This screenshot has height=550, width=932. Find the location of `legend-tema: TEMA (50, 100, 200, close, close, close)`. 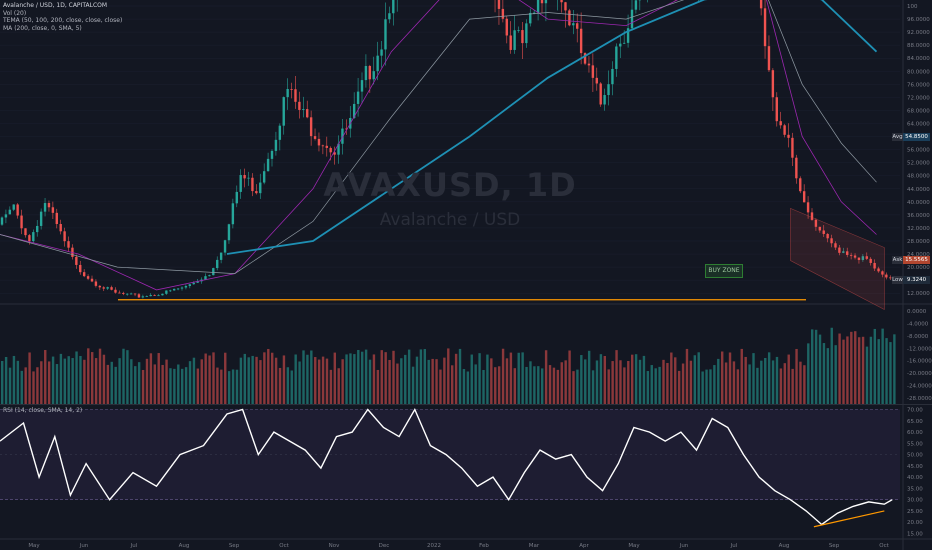

legend-tema: TEMA (50, 100, 200, close, close, close) is located at coordinates (63, 20).